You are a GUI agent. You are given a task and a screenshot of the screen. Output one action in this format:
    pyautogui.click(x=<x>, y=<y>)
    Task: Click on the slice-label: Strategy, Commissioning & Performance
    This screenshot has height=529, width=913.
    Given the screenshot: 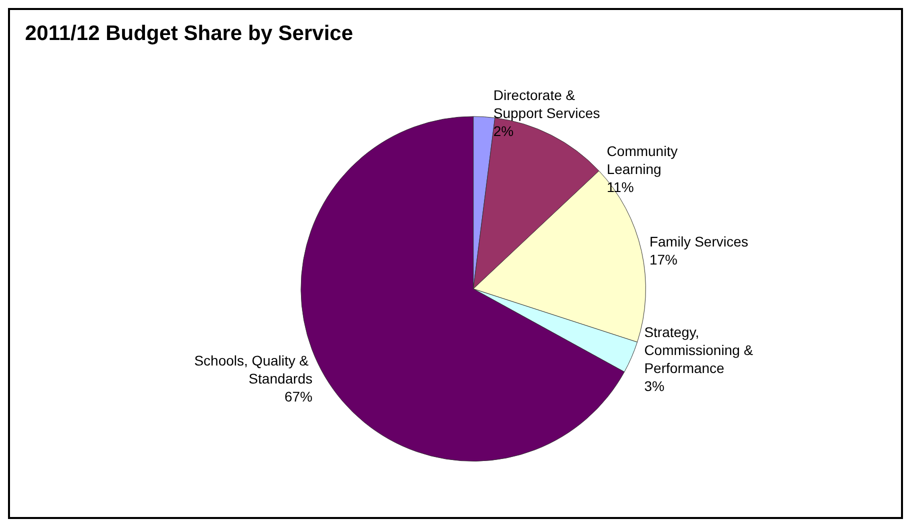 What is the action you would take?
    pyautogui.click(x=701, y=350)
    